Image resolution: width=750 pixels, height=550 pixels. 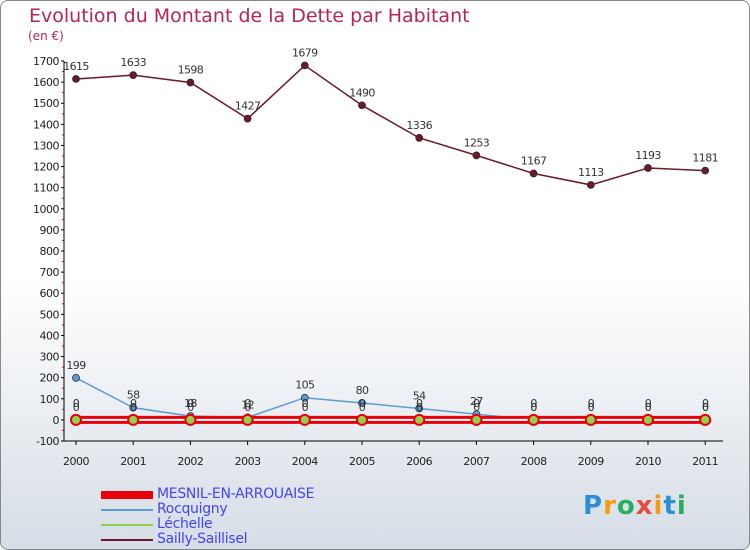 What do you see at coordinates (593, 506) in the screenshot?
I see `logo-letter: P` at bounding box center [593, 506].